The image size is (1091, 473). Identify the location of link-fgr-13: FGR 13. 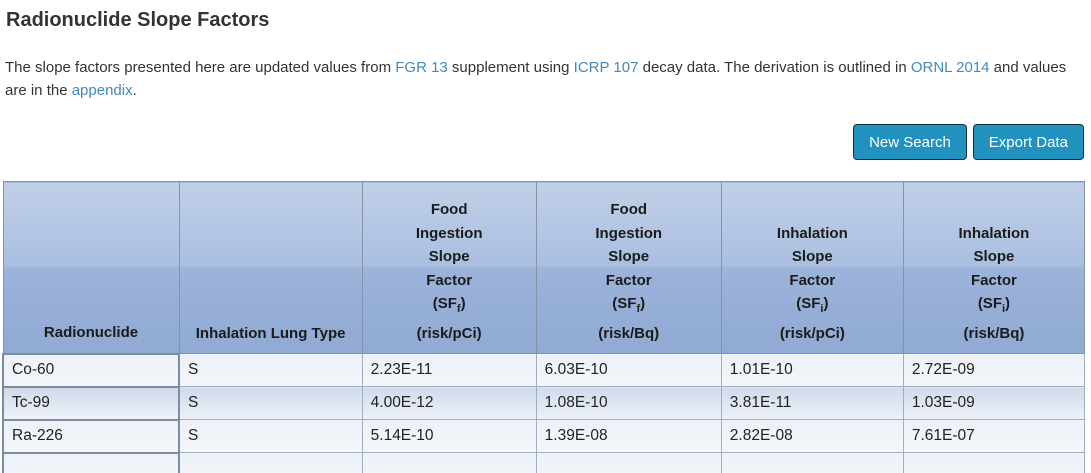
(421, 67).